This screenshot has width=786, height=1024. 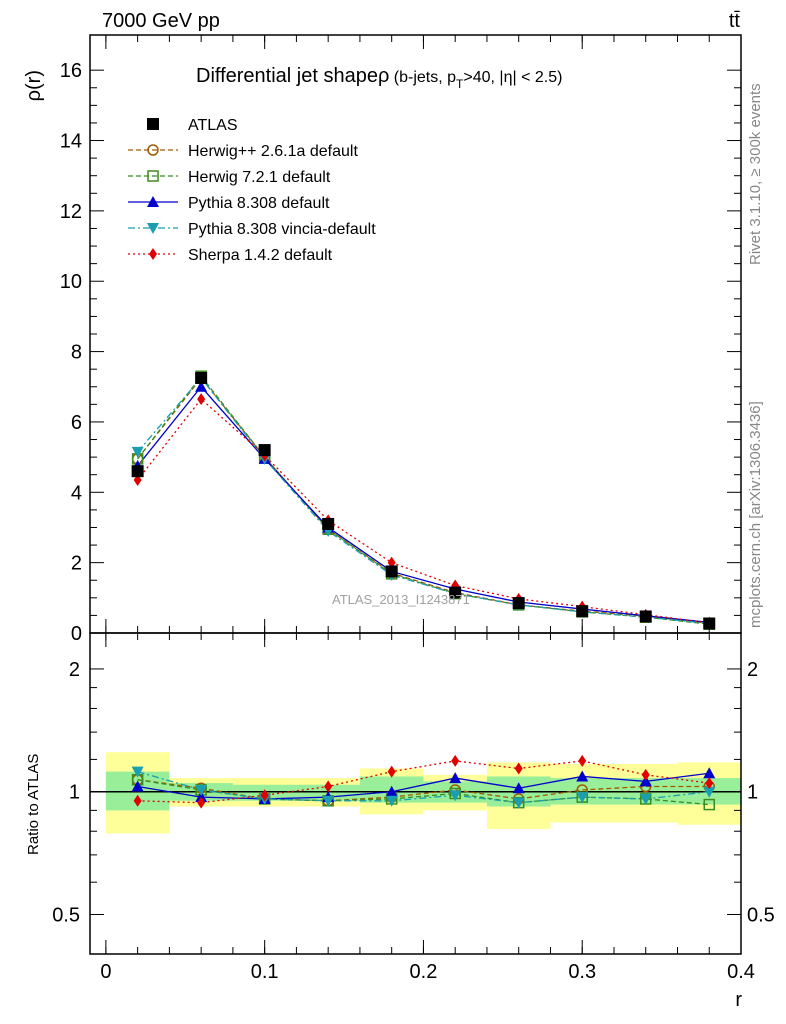 I want to click on main-y-tick-label: 10, so click(x=71, y=282).